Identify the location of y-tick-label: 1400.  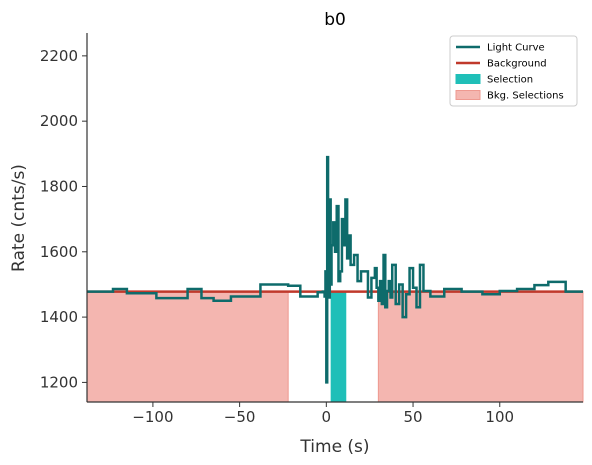
(59, 317).